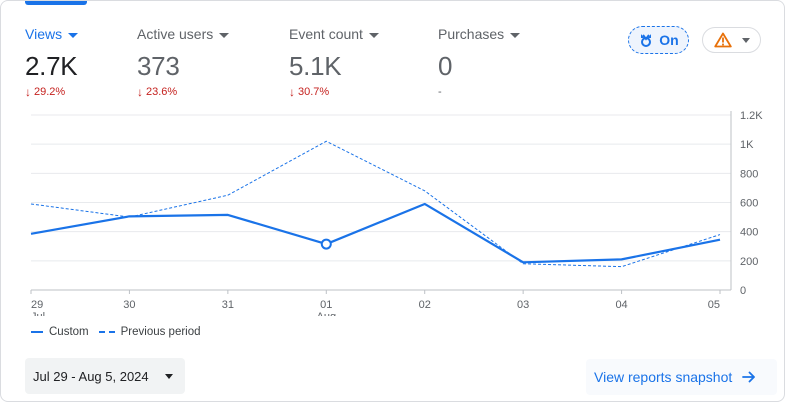  Describe the element at coordinates (228, 305) in the screenshot. I see `x-tick-label: 31` at that location.